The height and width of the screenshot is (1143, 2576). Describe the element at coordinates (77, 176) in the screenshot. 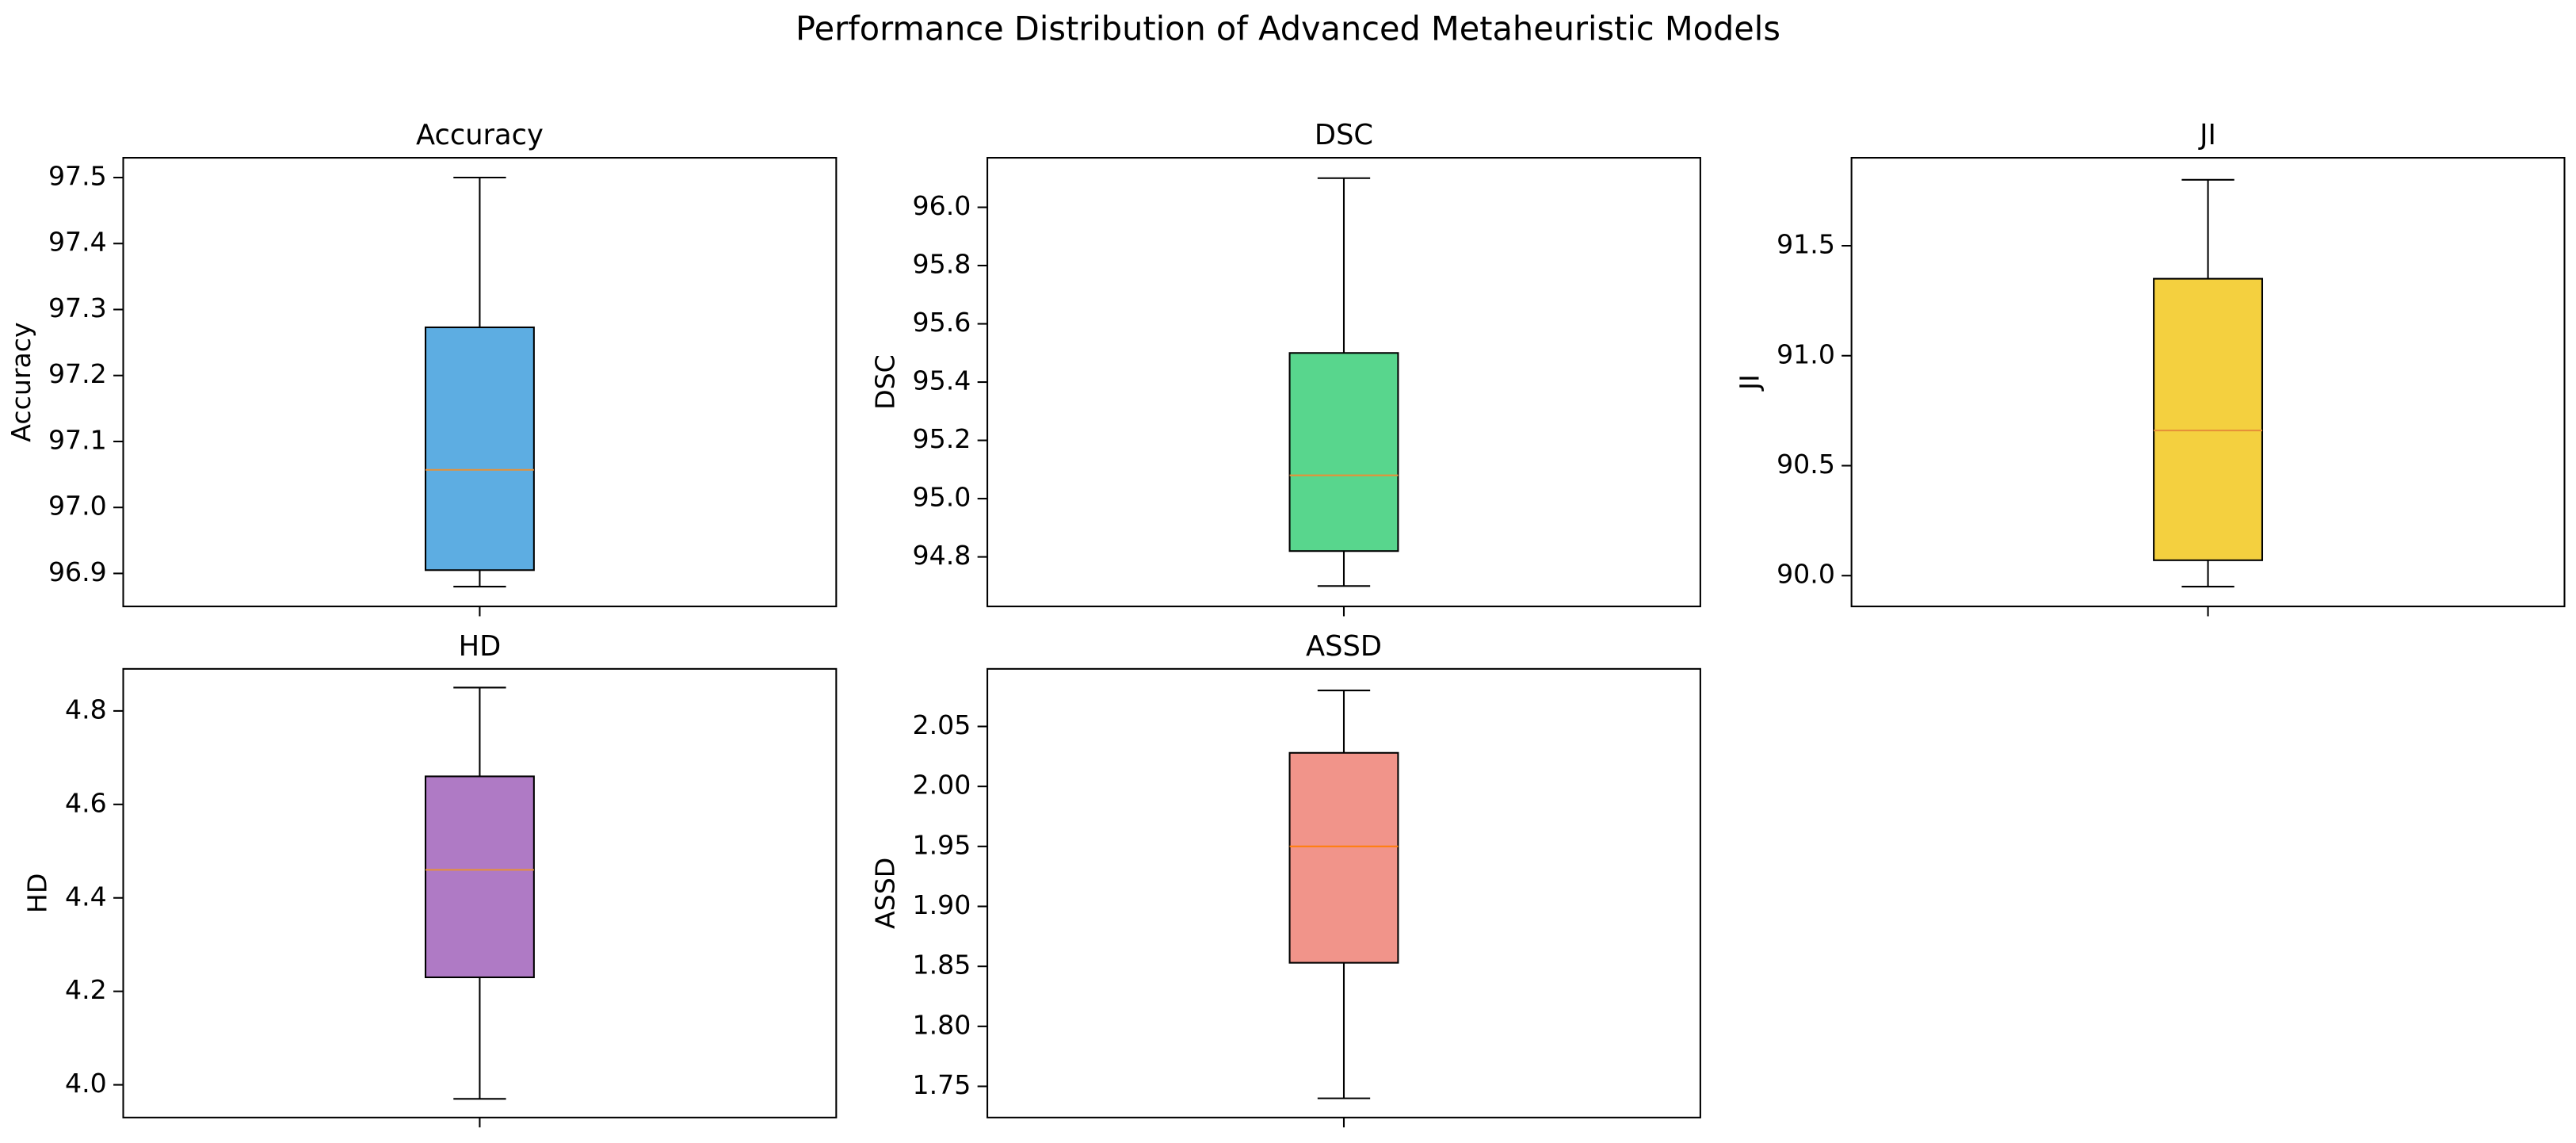

I see `y-tick-label: 97.5` at that location.